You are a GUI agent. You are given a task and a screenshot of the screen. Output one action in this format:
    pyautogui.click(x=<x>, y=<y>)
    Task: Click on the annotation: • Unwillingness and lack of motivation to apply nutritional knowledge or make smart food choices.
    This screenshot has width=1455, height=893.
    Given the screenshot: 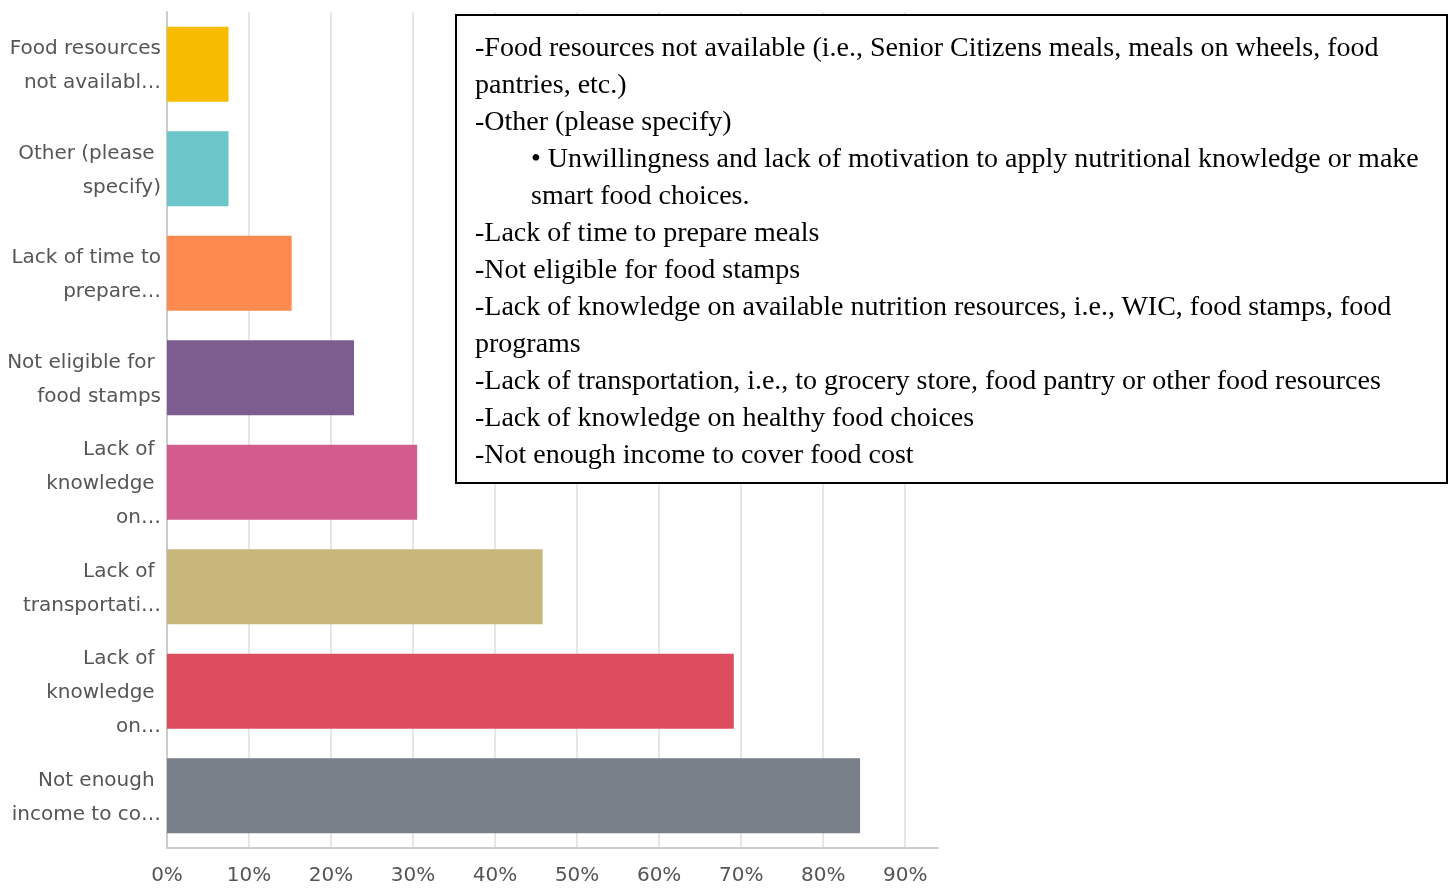 What is the action you would take?
    pyautogui.click(x=975, y=176)
    